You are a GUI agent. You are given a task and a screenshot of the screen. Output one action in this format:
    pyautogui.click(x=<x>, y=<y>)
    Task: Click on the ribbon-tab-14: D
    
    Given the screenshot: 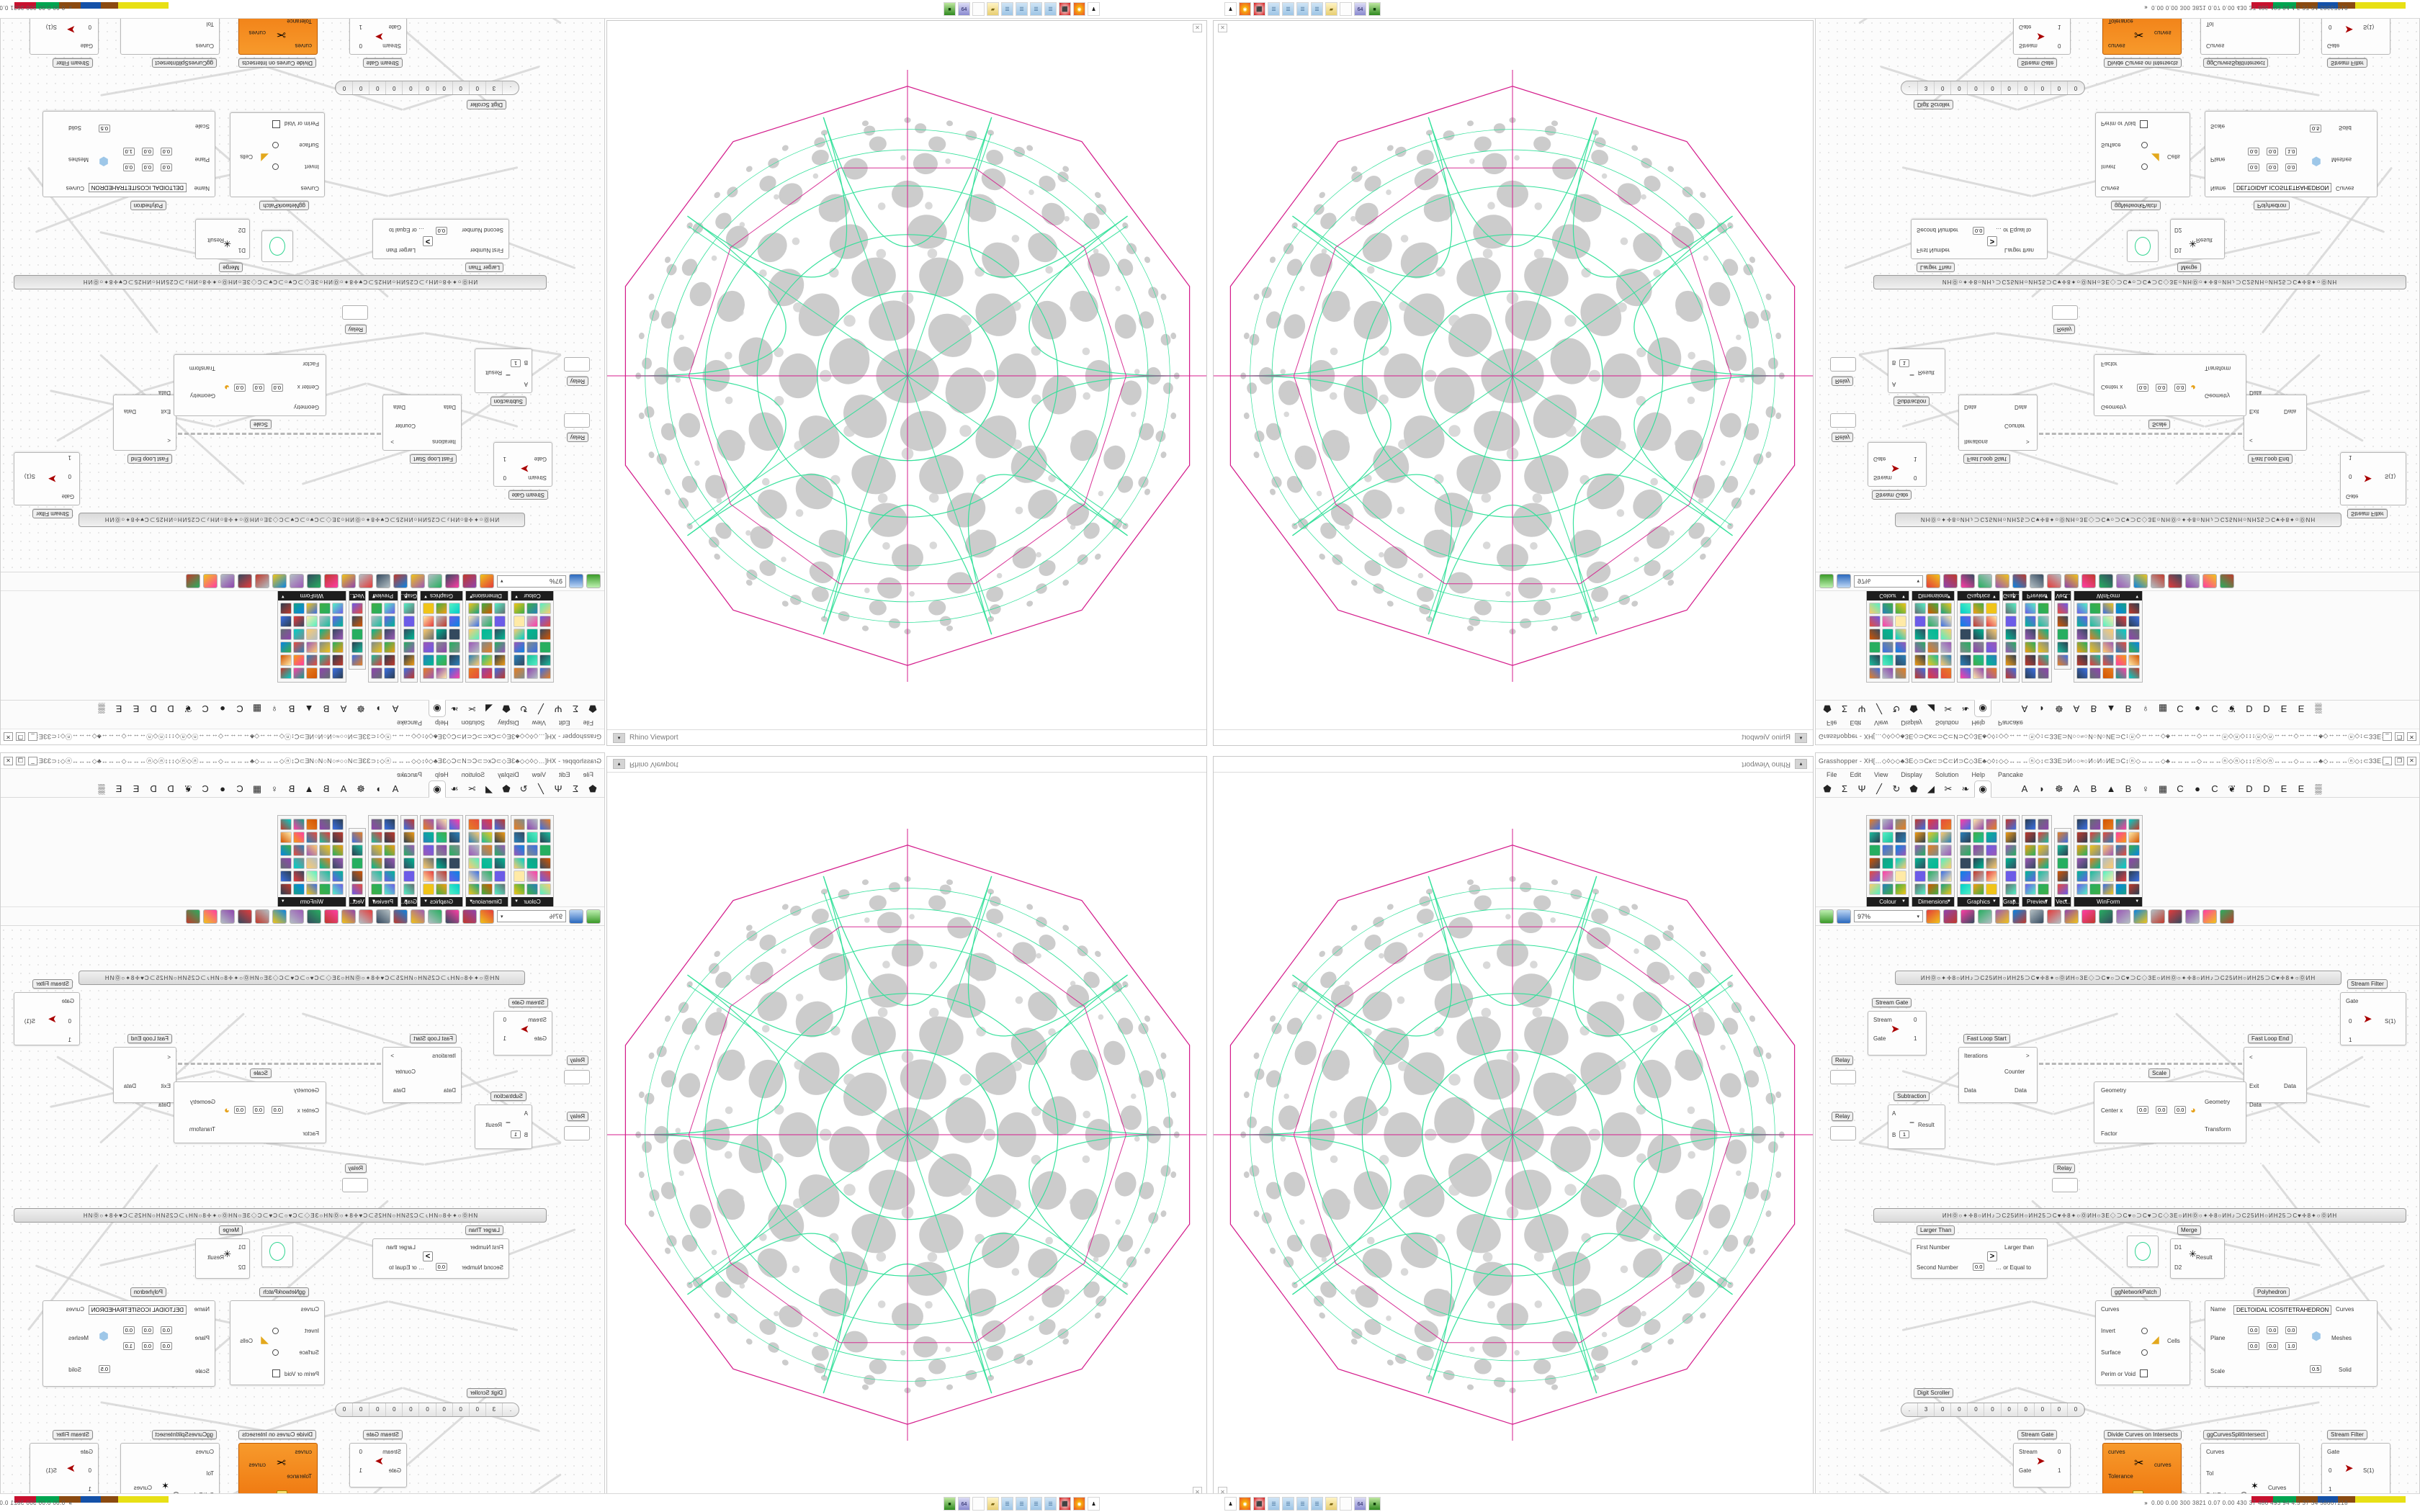 What is the action you would take?
    pyautogui.click(x=2266, y=788)
    